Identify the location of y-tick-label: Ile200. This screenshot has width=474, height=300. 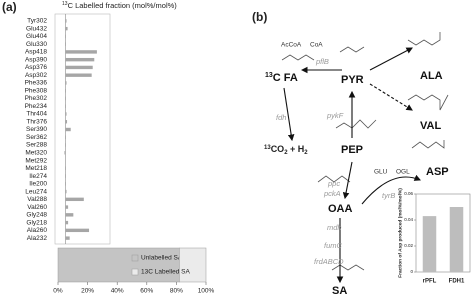
(38, 184).